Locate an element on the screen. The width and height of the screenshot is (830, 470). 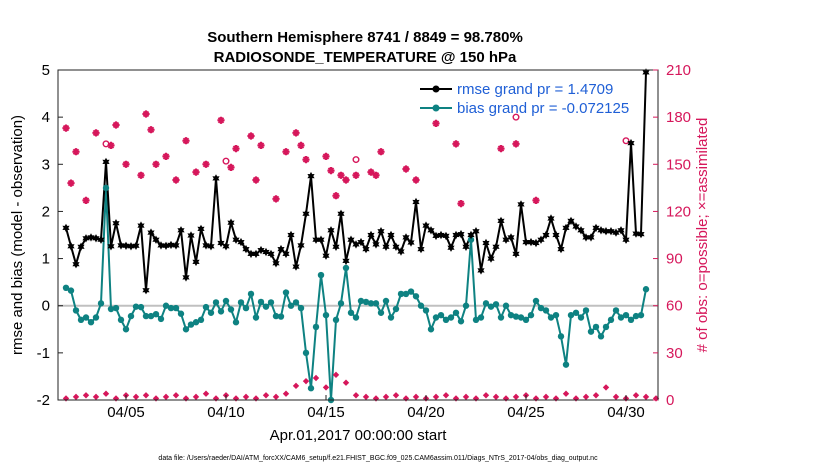
y-tick-label: 3 is located at coordinates (46, 164).